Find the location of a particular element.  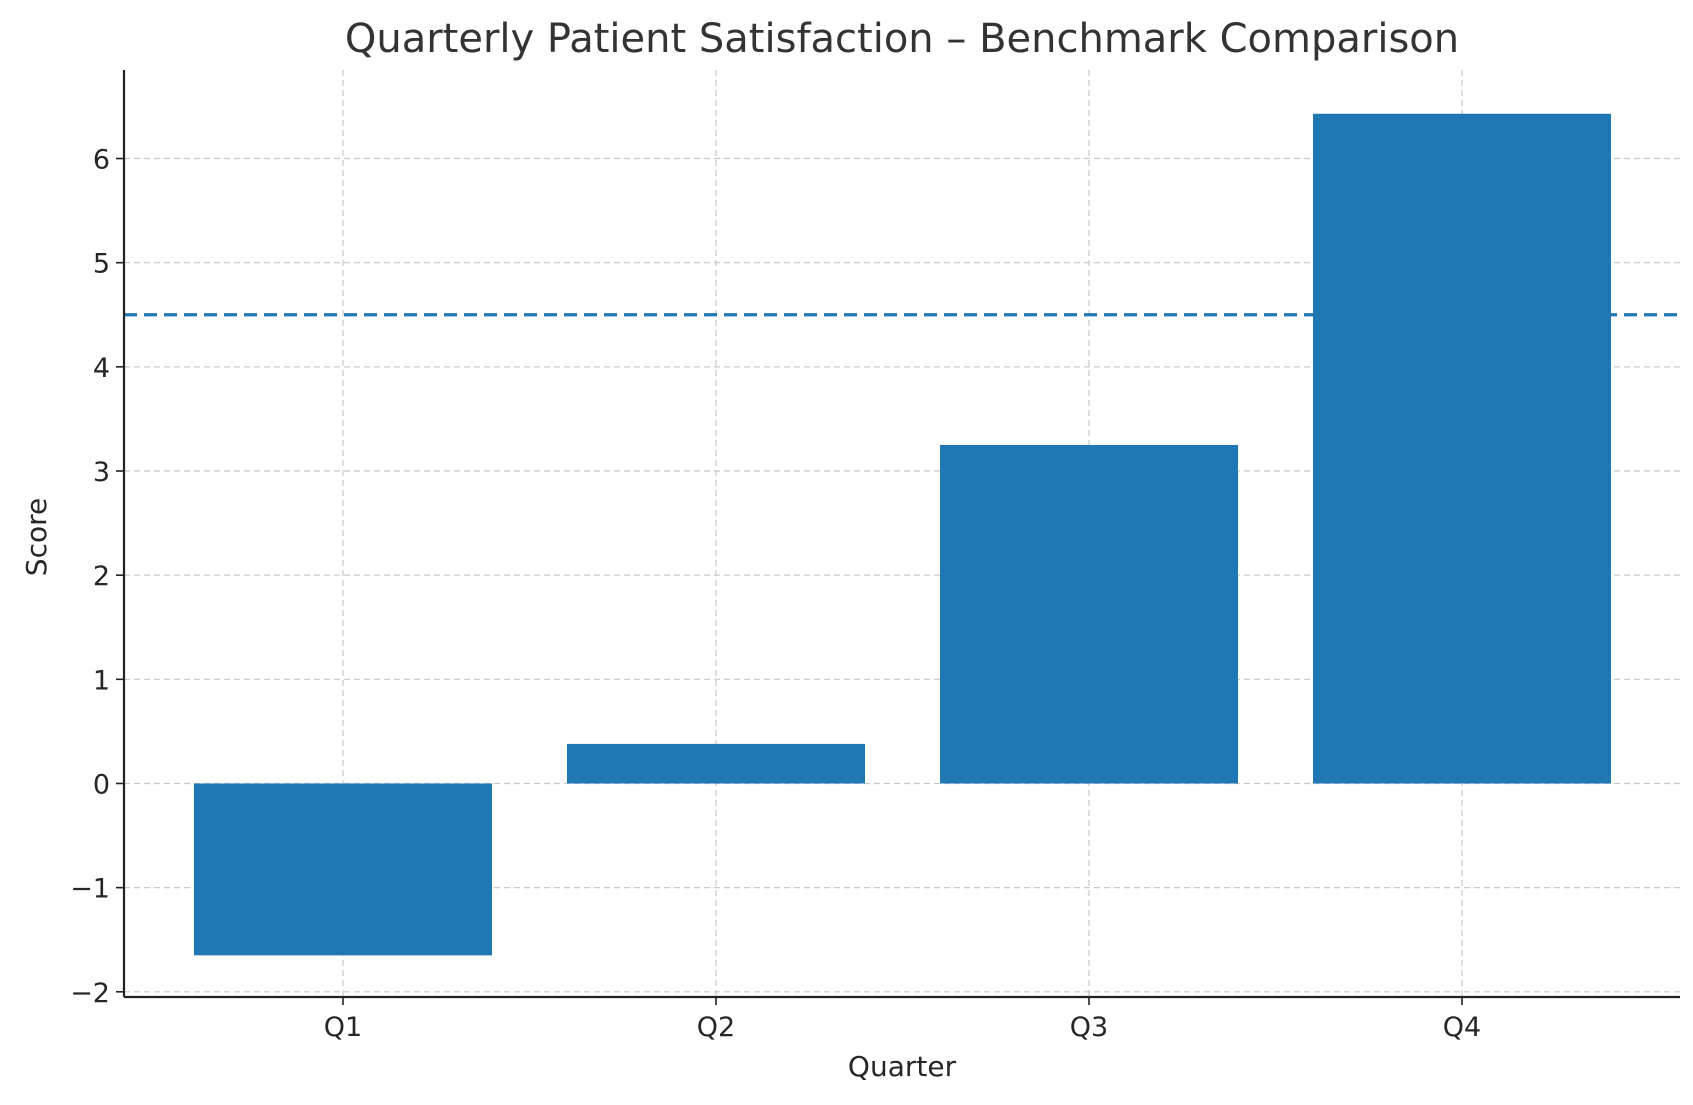

bar-q1 is located at coordinates (343, 869).